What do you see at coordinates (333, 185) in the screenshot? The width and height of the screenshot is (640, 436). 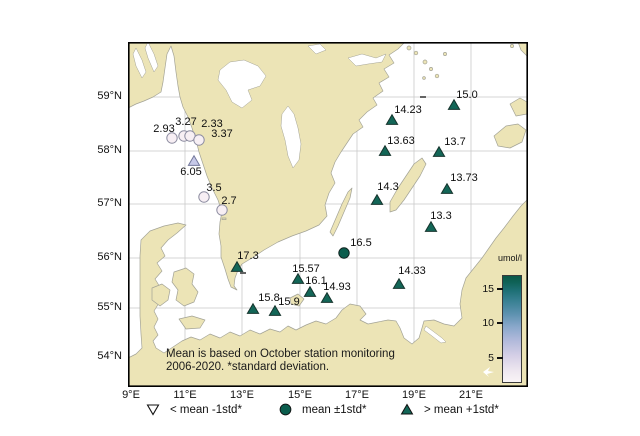 I see `dash-marks` at bounding box center [333, 185].